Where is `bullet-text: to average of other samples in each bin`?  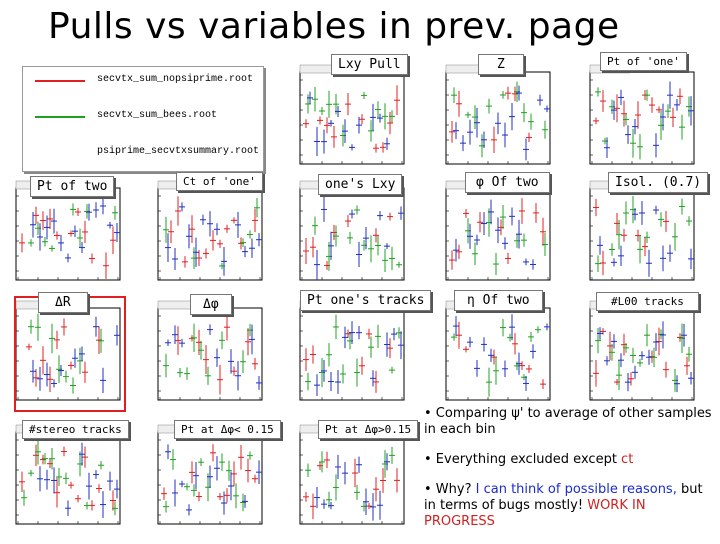
bullet-text: to average of other samples in each bin is located at coordinates (568, 421).